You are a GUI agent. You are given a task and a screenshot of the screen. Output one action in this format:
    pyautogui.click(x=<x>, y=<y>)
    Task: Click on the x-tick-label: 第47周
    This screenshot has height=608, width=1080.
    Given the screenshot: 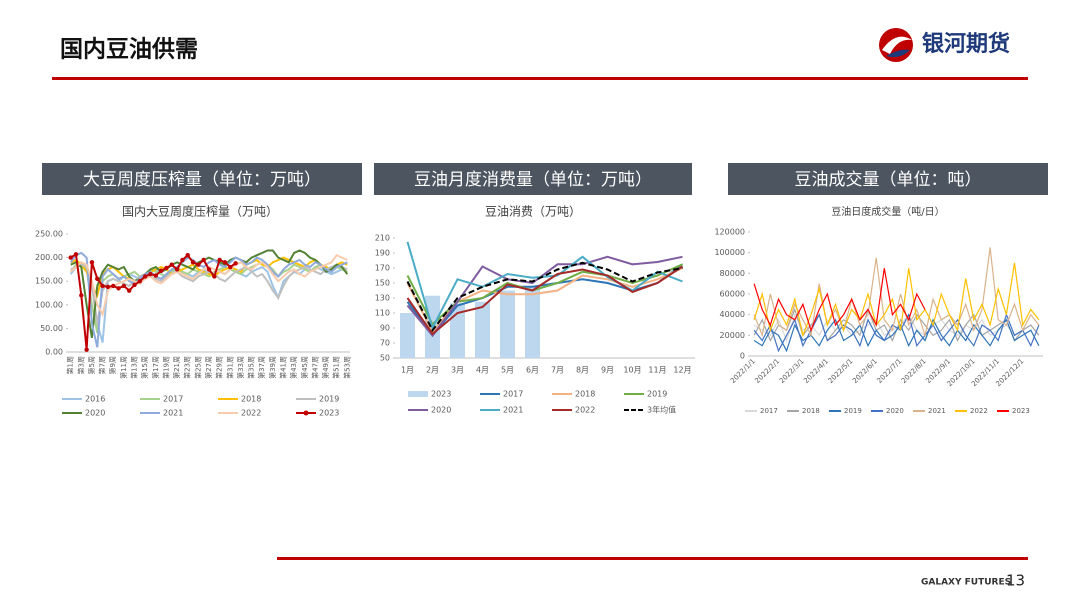 What is the action you would take?
    pyautogui.click(x=314, y=367)
    